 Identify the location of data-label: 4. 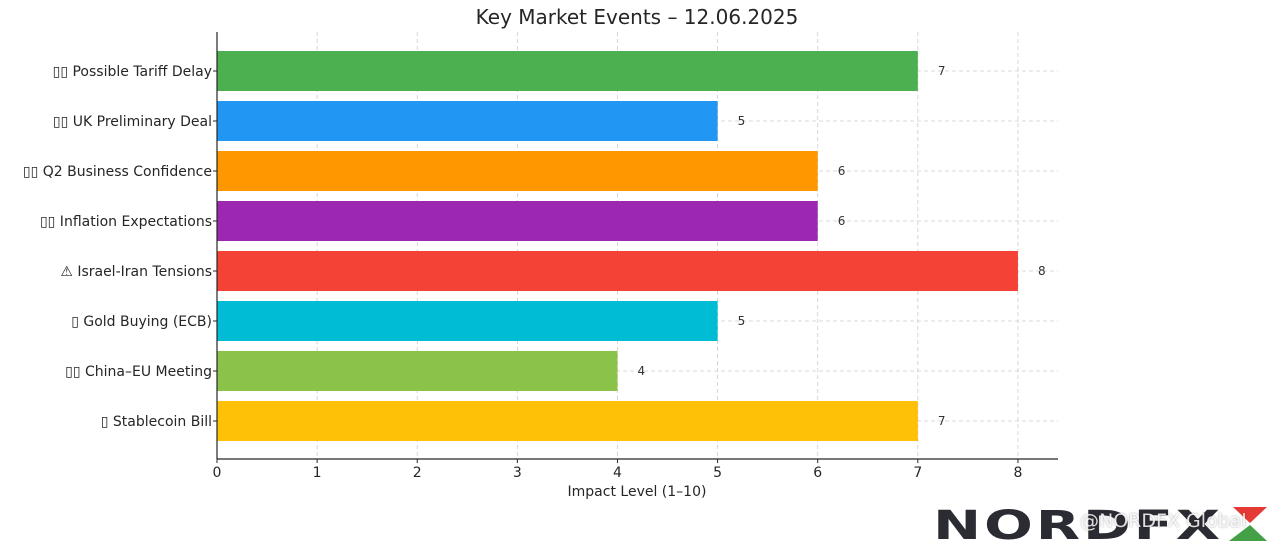
(641, 371).